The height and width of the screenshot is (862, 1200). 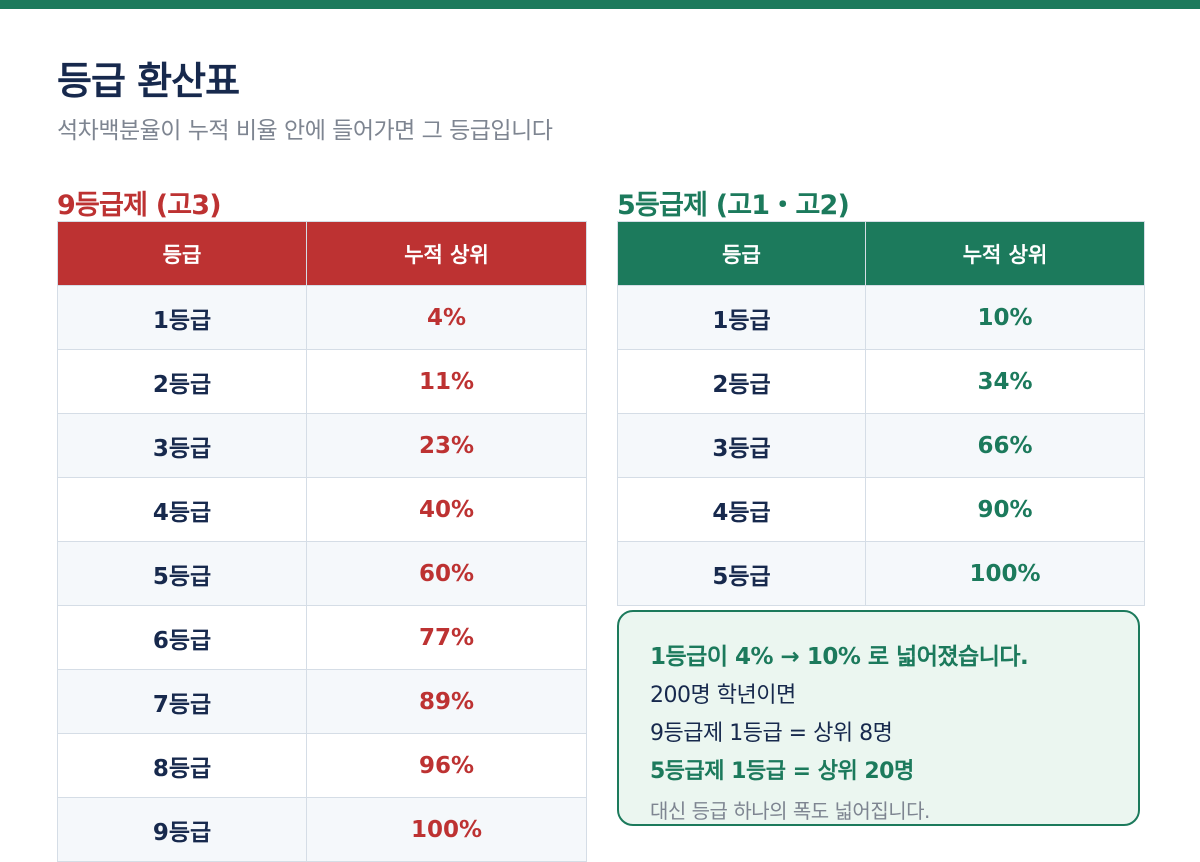 What do you see at coordinates (1005, 381) in the screenshot?
I see `cumulative-cell: 34%` at bounding box center [1005, 381].